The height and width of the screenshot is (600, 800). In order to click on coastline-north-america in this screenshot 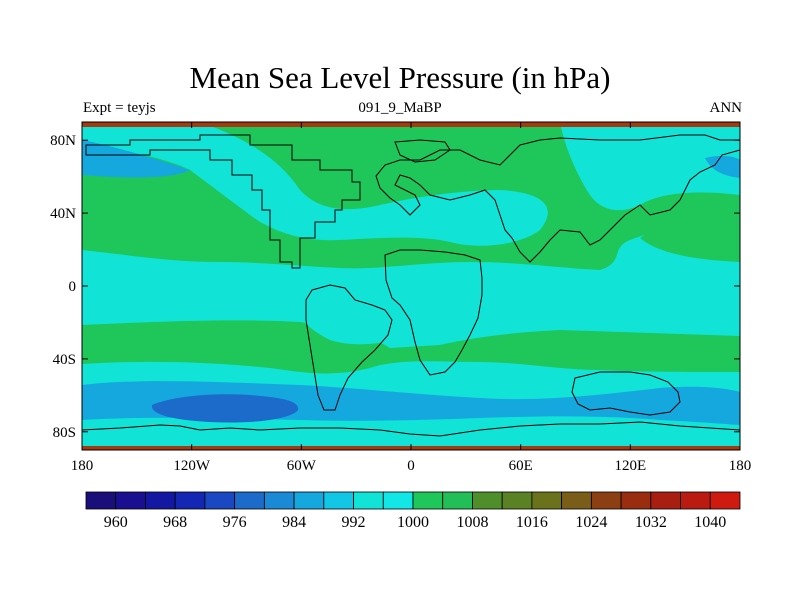, I will do `click(223, 201)`.